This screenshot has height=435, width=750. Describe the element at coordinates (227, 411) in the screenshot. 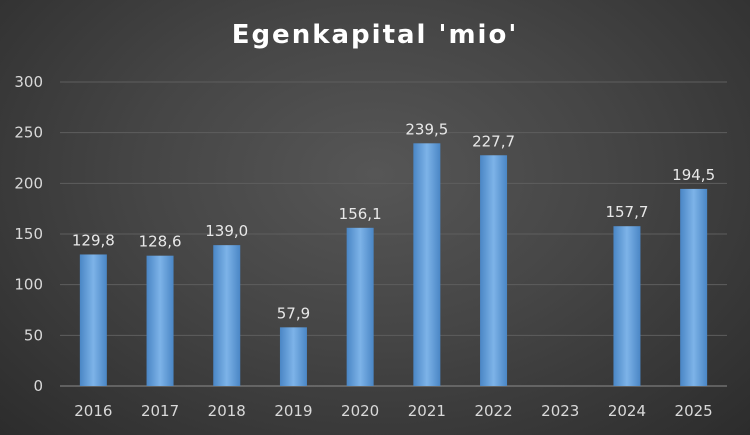

I see `x-tick-label: 2018` at that location.